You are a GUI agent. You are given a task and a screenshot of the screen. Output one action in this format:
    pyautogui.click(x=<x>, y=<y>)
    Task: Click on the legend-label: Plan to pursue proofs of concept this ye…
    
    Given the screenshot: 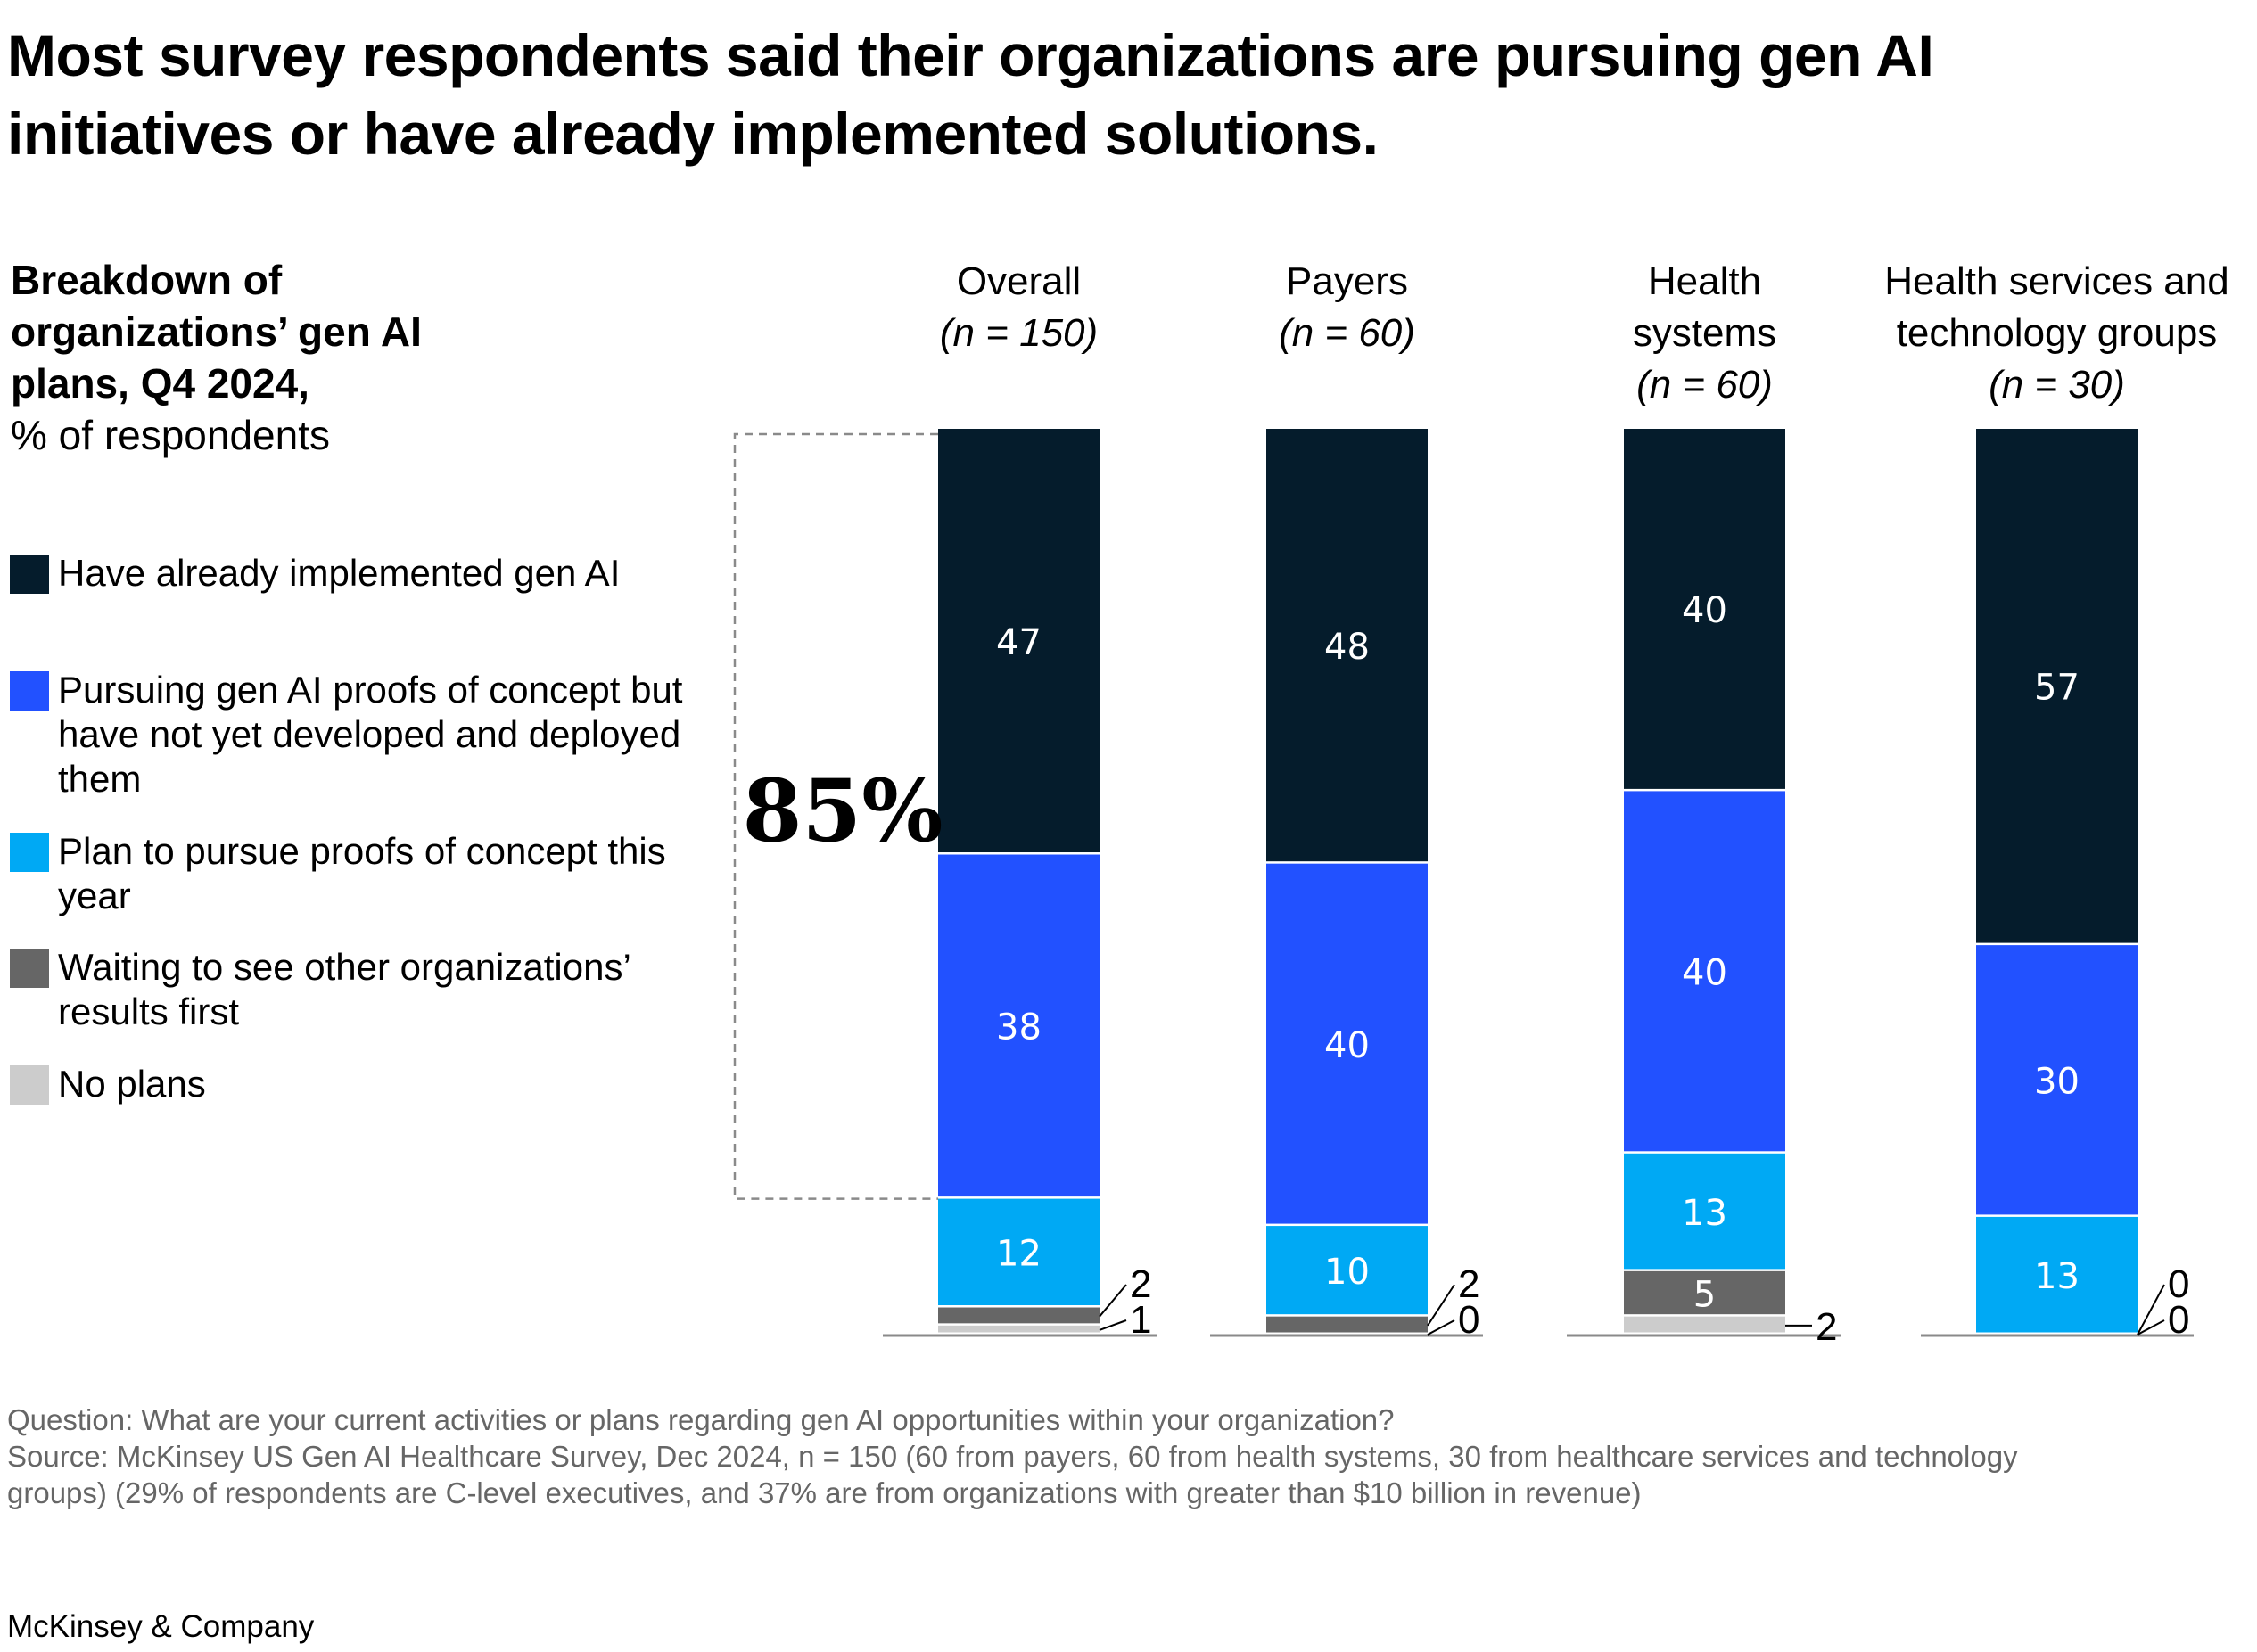 What is the action you would take?
    pyautogui.click(x=362, y=873)
    